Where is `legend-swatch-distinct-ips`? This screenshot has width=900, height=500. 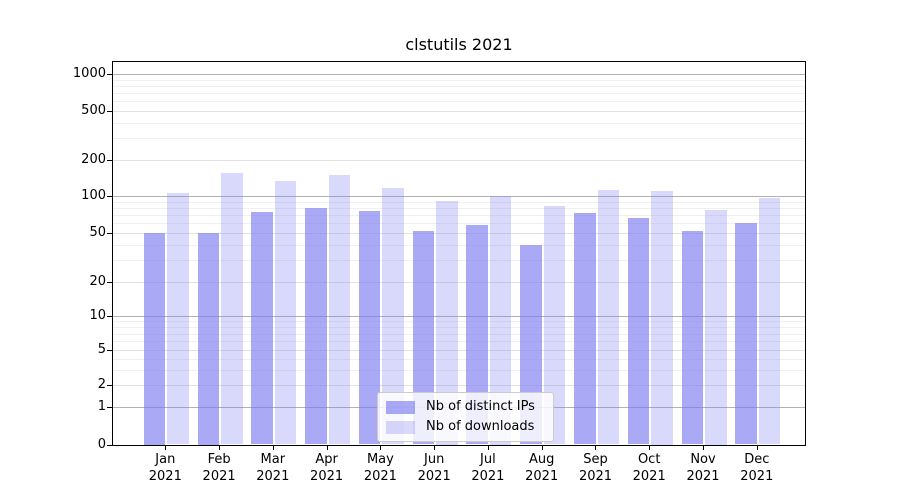
legend-swatch-distinct-ips is located at coordinates (400, 407).